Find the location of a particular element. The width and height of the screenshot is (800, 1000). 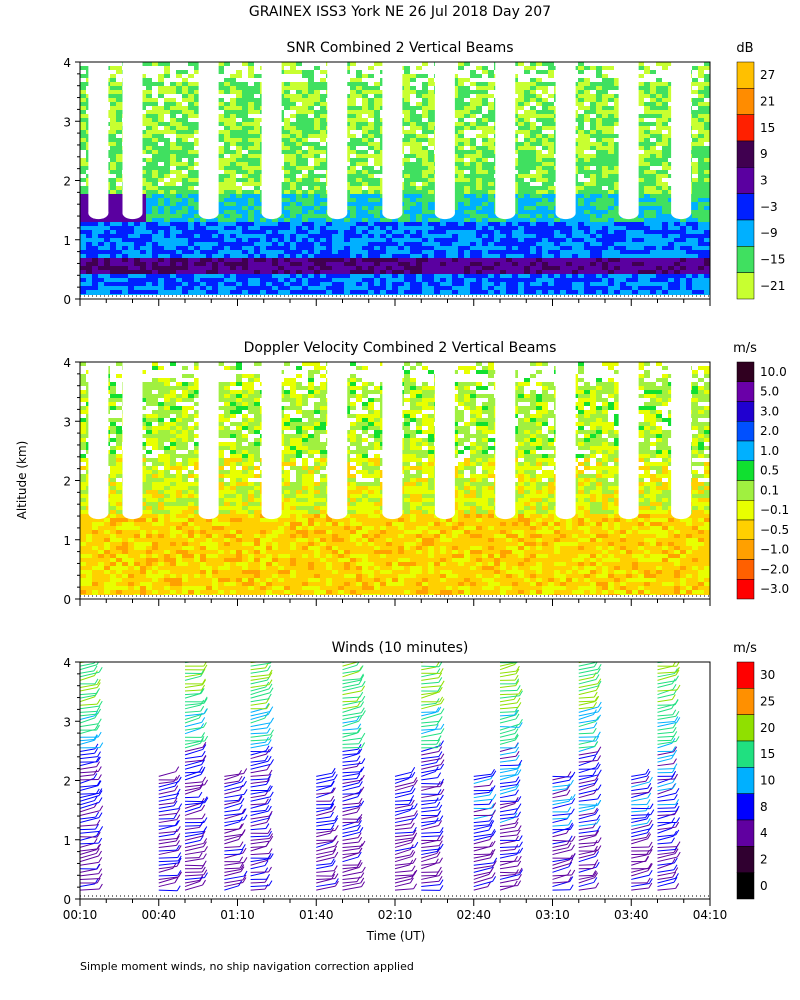

colorbar-label: 20 is located at coordinates (767, 728).